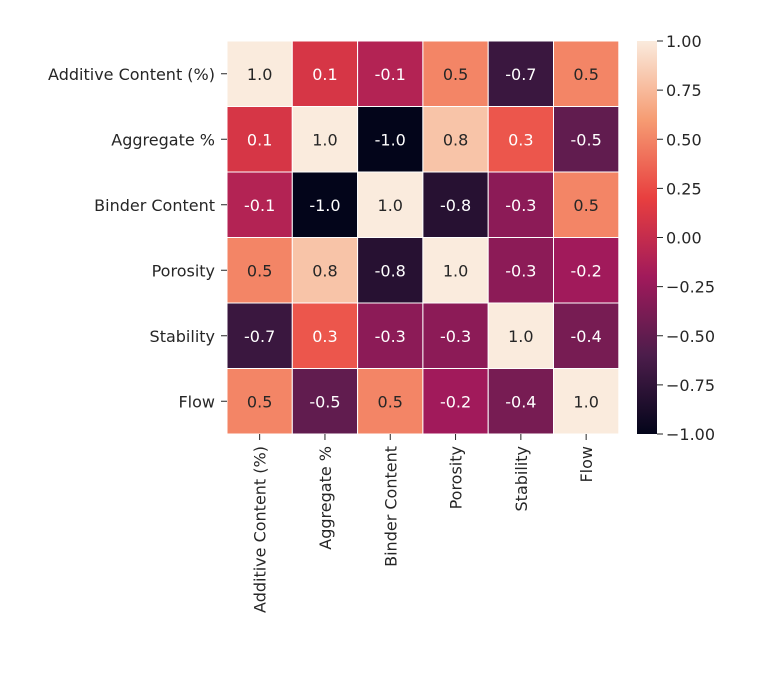  What do you see at coordinates (260, 529) in the screenshot?
I see `x-tick-label-0: Additive Content (%)` at bounding box center [260, 529].